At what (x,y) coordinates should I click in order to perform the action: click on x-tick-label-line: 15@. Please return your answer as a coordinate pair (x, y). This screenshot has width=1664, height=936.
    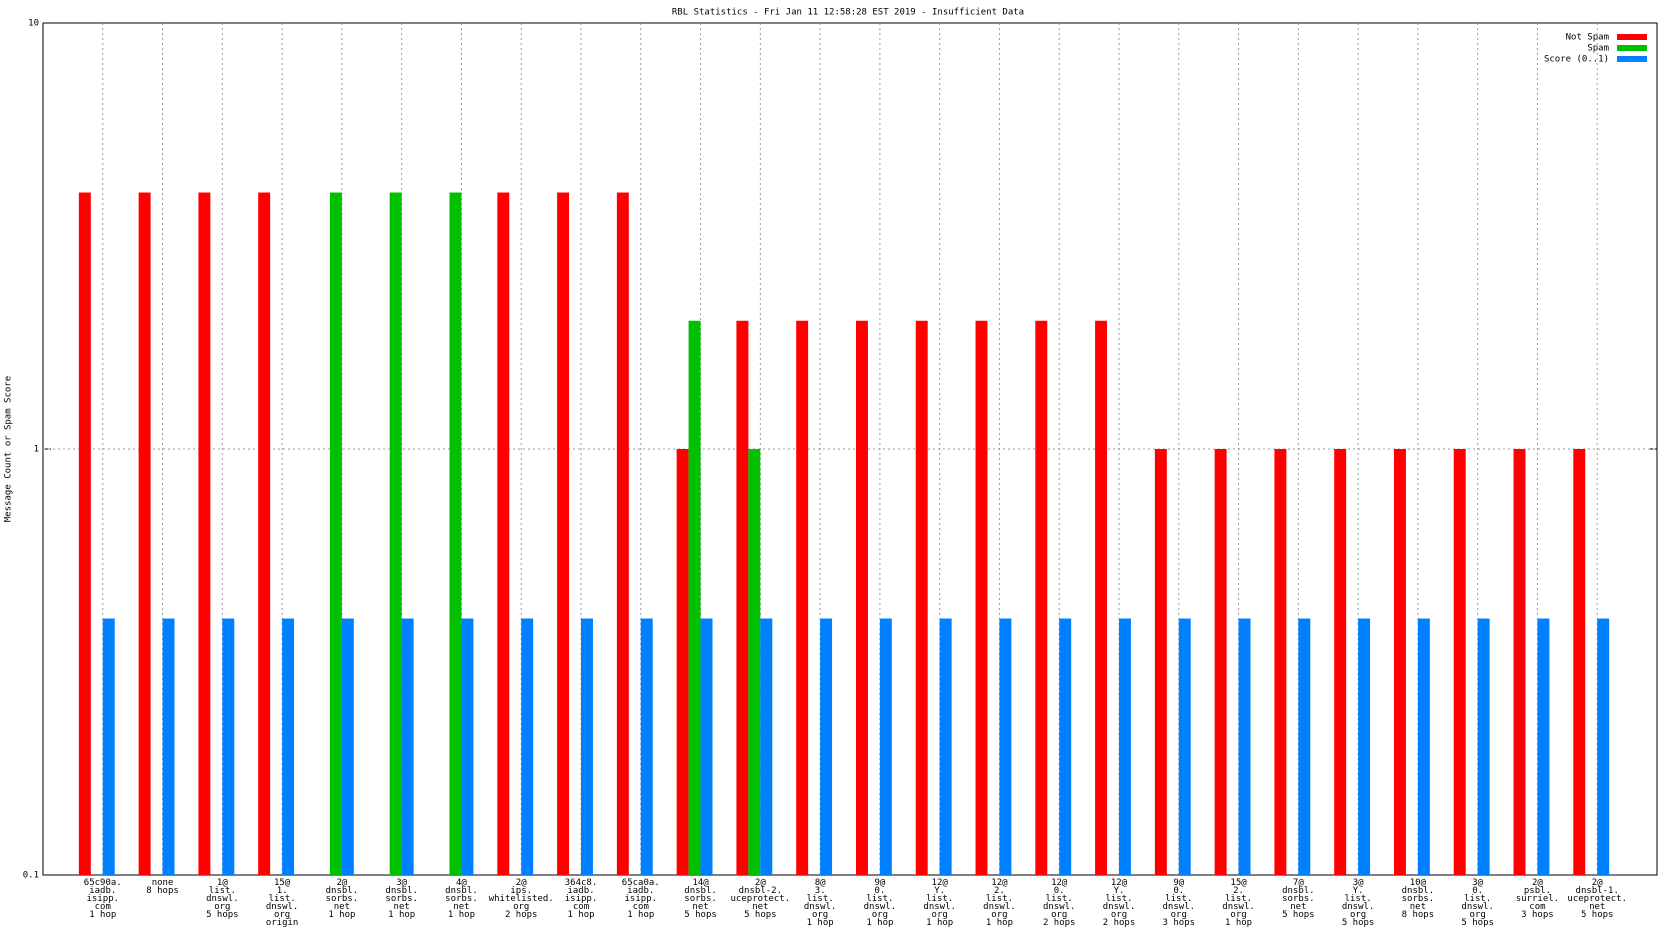
    Looking at the image, I should click on (282, 883).